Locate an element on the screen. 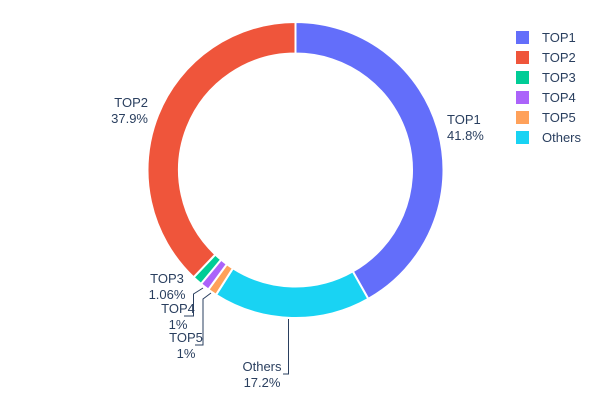 This screenshot has width=600, height=400. slice-label-top1-pct: 41.8% is located at coordinates (465, 135).